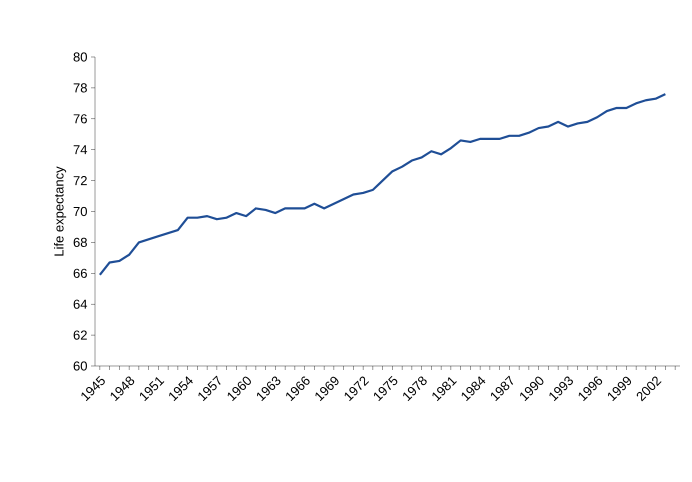 The image size is (692, 482). I want to click on y-tick-label: 72, so click(80, 181).